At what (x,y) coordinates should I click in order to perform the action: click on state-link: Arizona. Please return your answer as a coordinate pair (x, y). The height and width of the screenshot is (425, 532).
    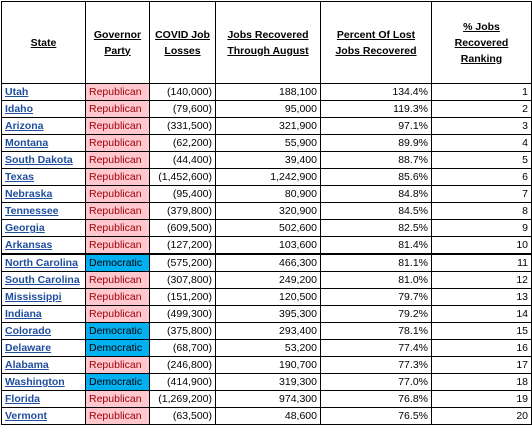
    Looking at the image, I should click on (43, 126).